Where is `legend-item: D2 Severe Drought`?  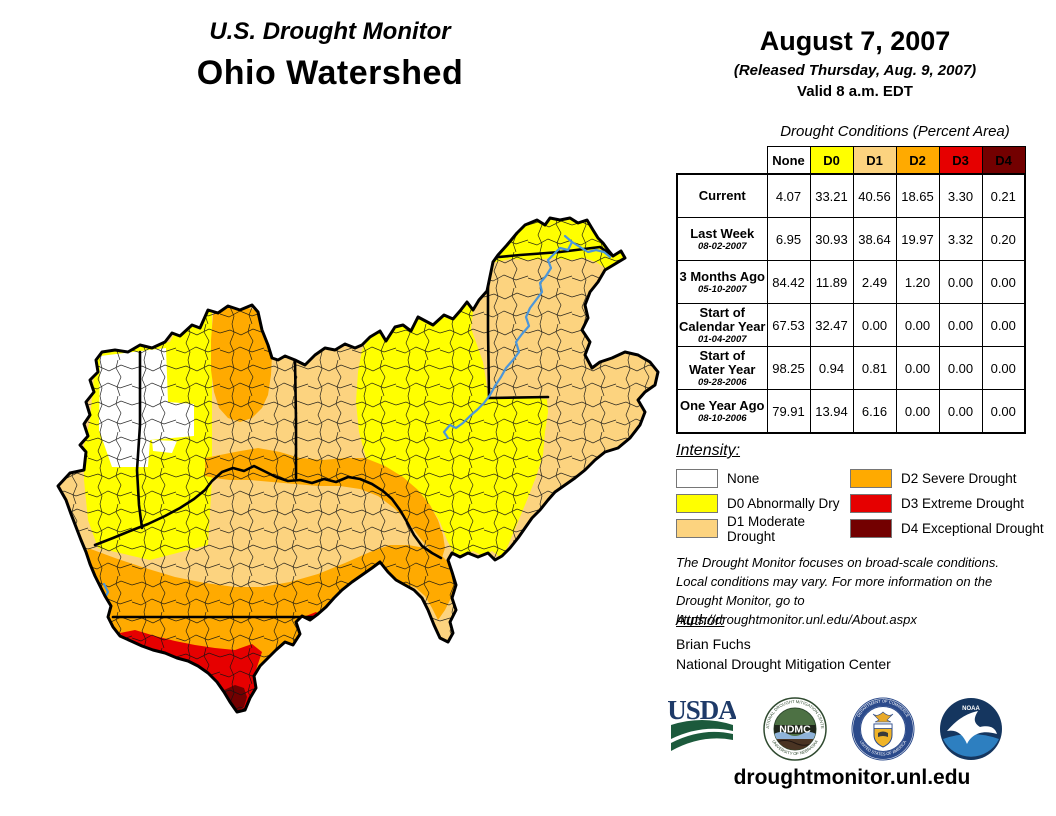
legend-item: D2 Severe Drought is located at coordinates (950, 478).